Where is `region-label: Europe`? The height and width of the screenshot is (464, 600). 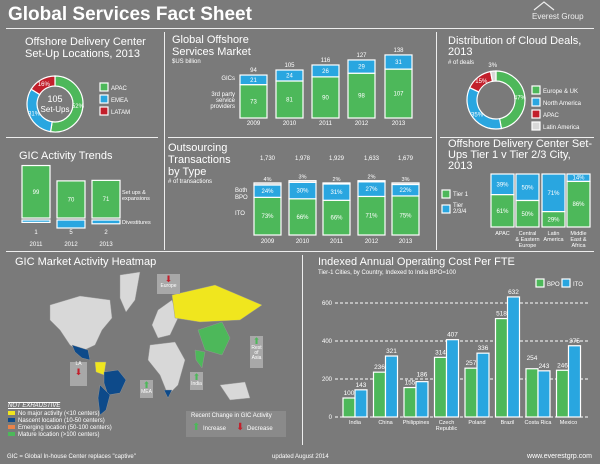 region-label: Europe is located at coordinates (168, 286).